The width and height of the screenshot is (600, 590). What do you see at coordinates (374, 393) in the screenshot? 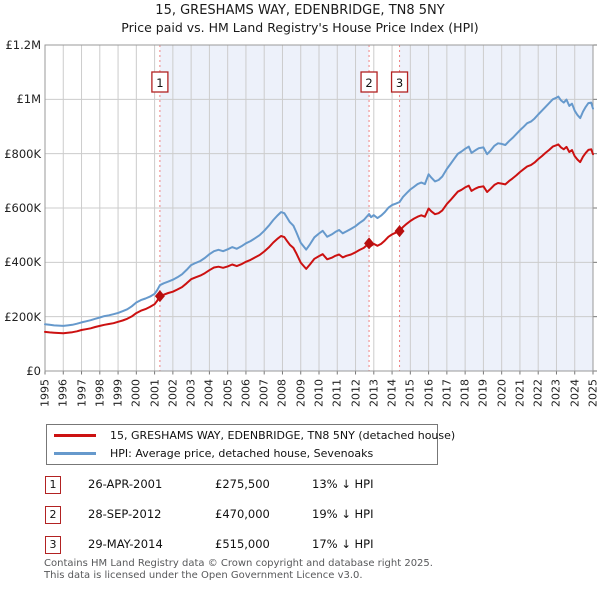
I see `x-tick-label: 2013` at bounding box center [374, 393].